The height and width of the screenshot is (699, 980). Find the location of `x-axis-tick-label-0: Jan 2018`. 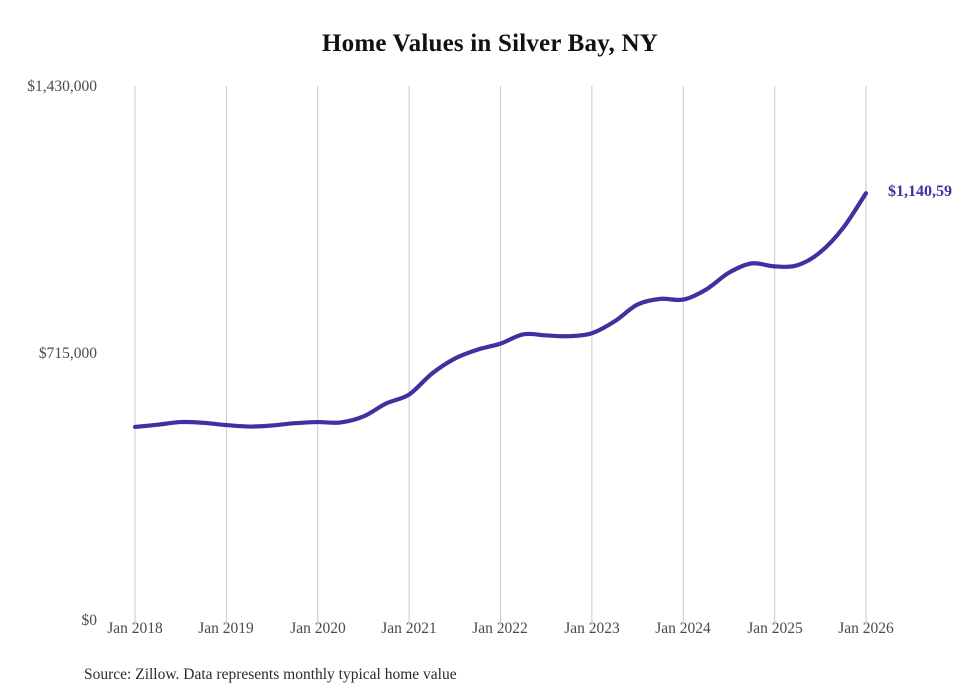

x-axis-tick-label-0: Jan 2018 is located at coordinates (135, 628).